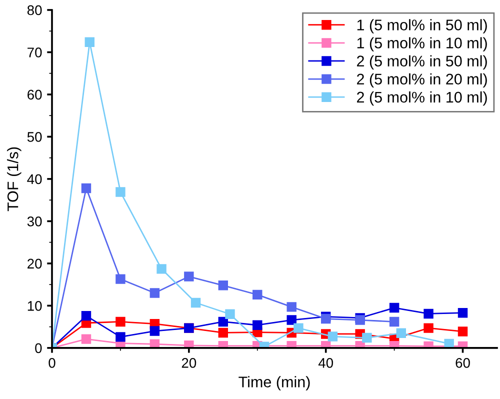  I want to click on legend-label: 1 (5 mol% in 50 ml), so click(422, 26).